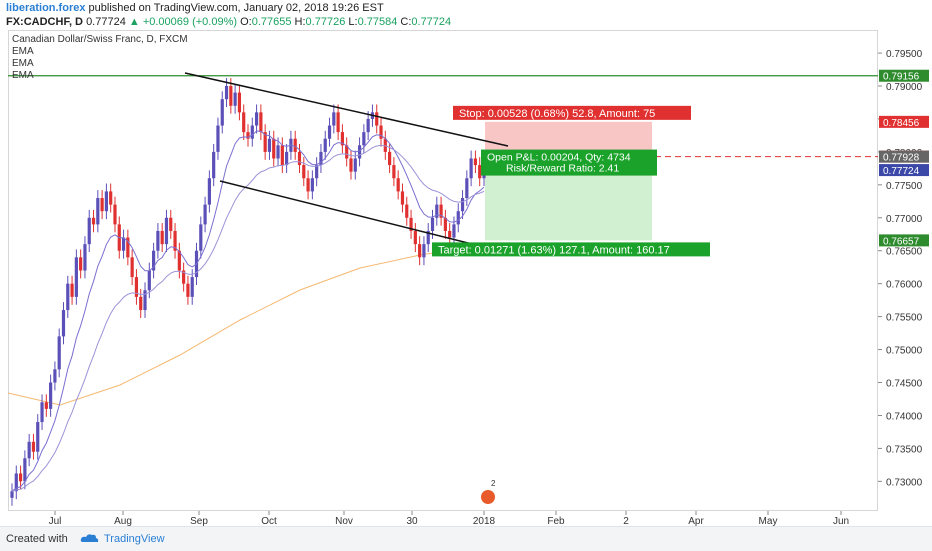 This screenshot has width=932, height=551. I want to click on risk-reward-text: Risk/Reward Ratio: 2.41, so click(562, 169).